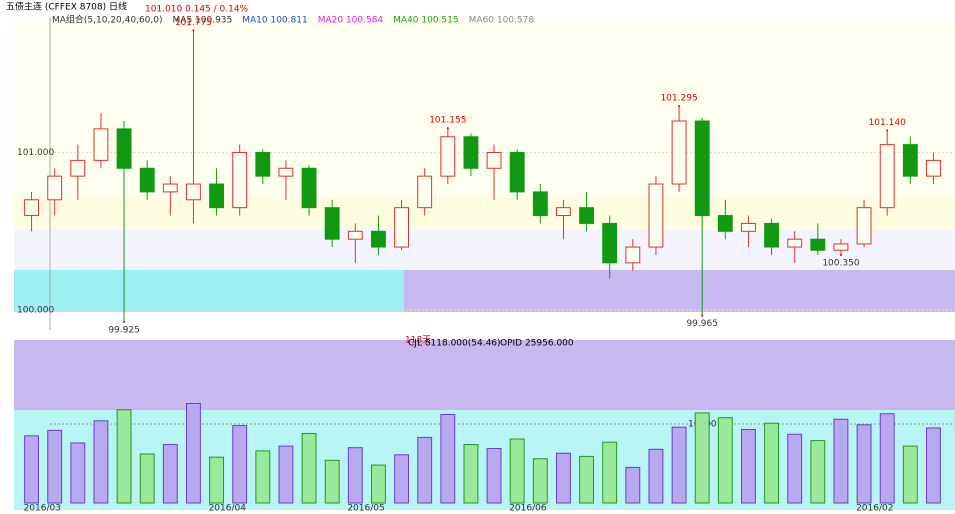 The width and height of the screenshot is (955, 514). I want to click on x-tick-label: 2016/02, so click(874, 509).